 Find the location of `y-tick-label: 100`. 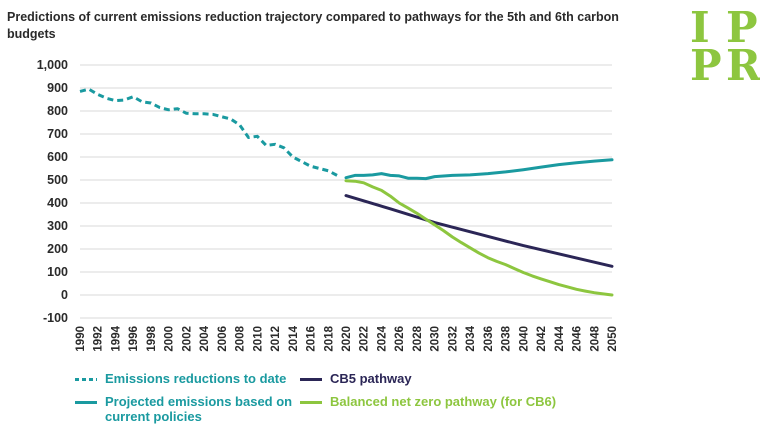

y-tick-label: 100 is located at coordinates (57, 272).